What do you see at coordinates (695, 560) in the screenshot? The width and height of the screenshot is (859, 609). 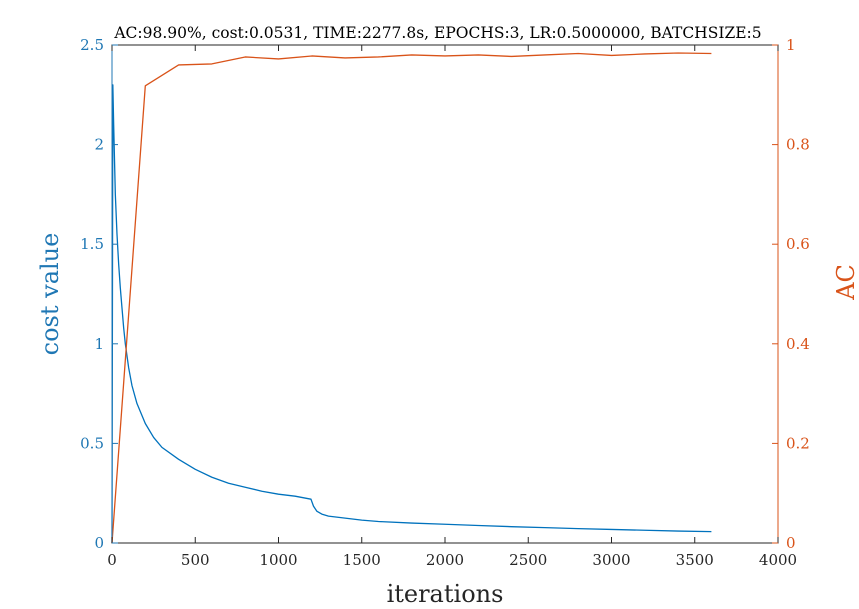 I see `x-tick-label: 3500` at bounding box center [695, 560].